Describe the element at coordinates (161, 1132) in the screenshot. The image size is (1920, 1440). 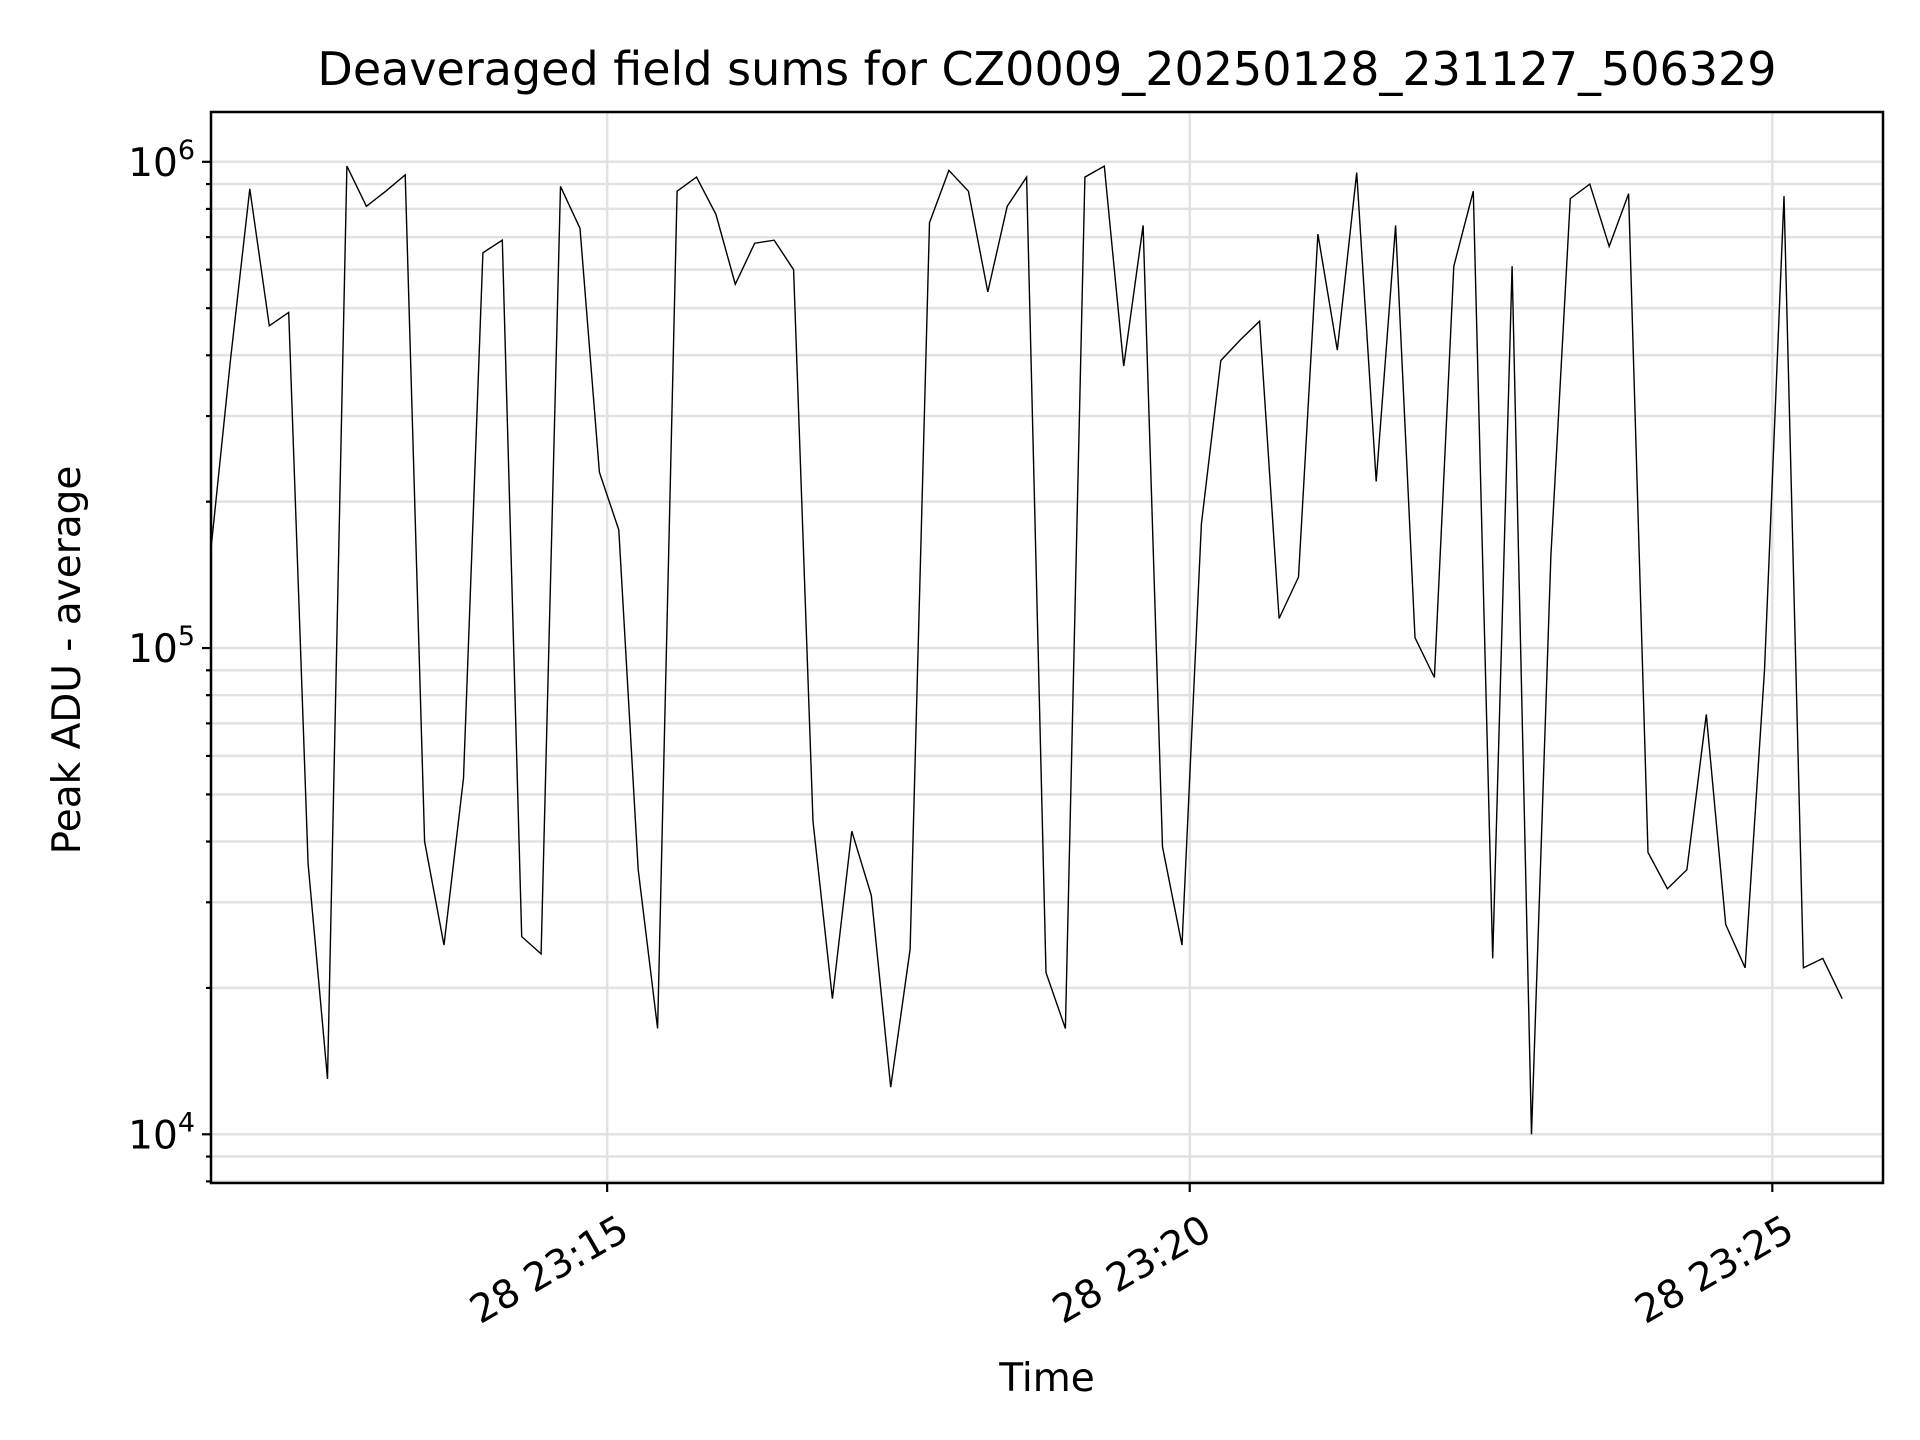
I see `y-tick-label: 10⁴` at that location.